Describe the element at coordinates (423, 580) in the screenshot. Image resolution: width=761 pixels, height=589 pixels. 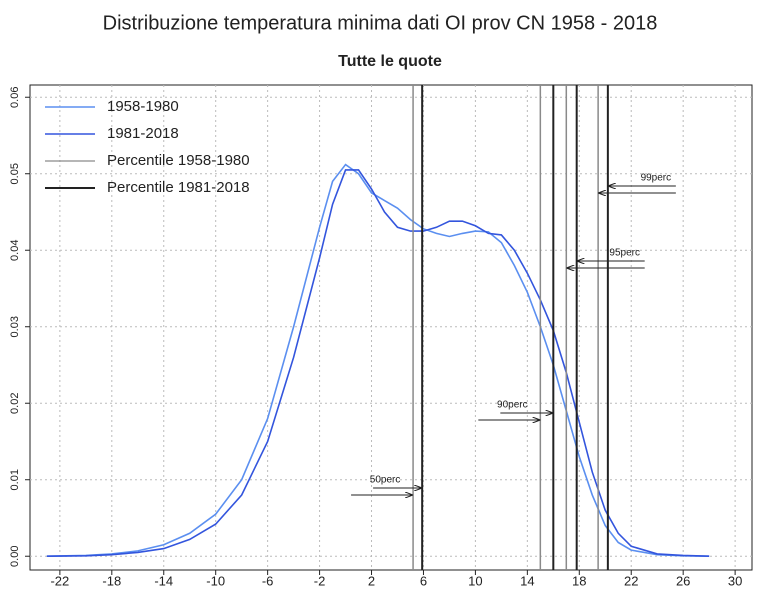
I see `x-tick-label: 6` at that location.